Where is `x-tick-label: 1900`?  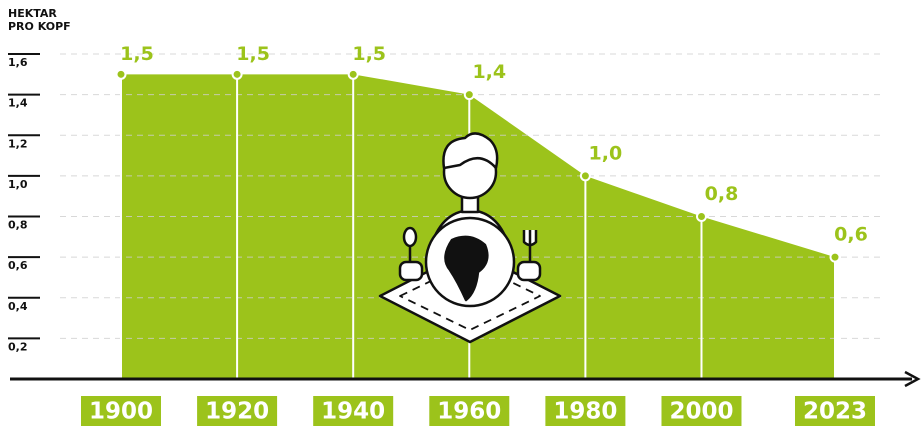
x-tick-label: 1900 is located at coordinates (121, 412).